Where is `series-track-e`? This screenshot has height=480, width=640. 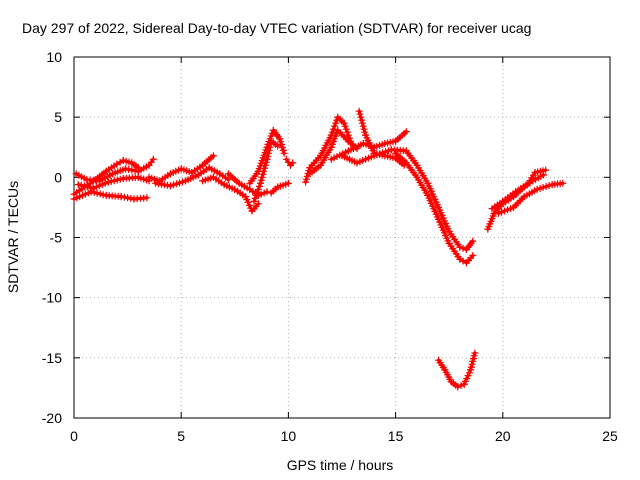
series-track-e is located at coordinates (181, 168).